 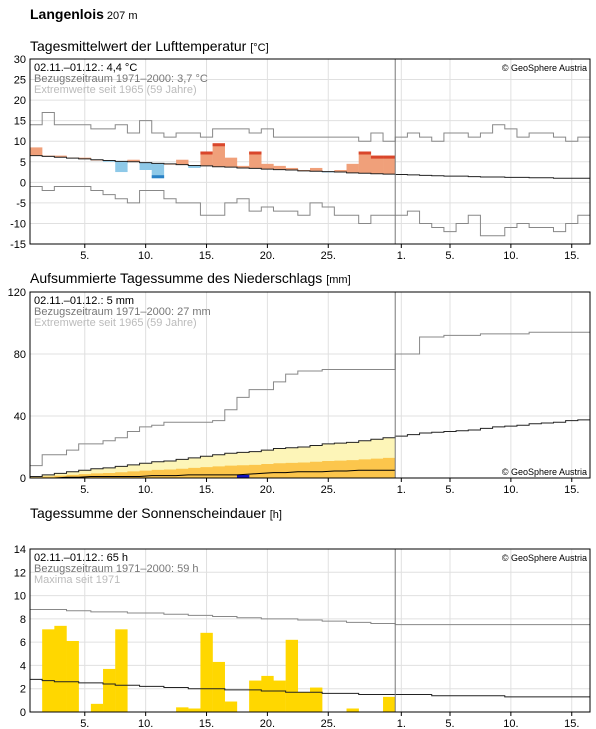 What do you see at coordinates (310, 448) in the screenshot?
I see `precip-normal-line` at bounding box center [310, 448].